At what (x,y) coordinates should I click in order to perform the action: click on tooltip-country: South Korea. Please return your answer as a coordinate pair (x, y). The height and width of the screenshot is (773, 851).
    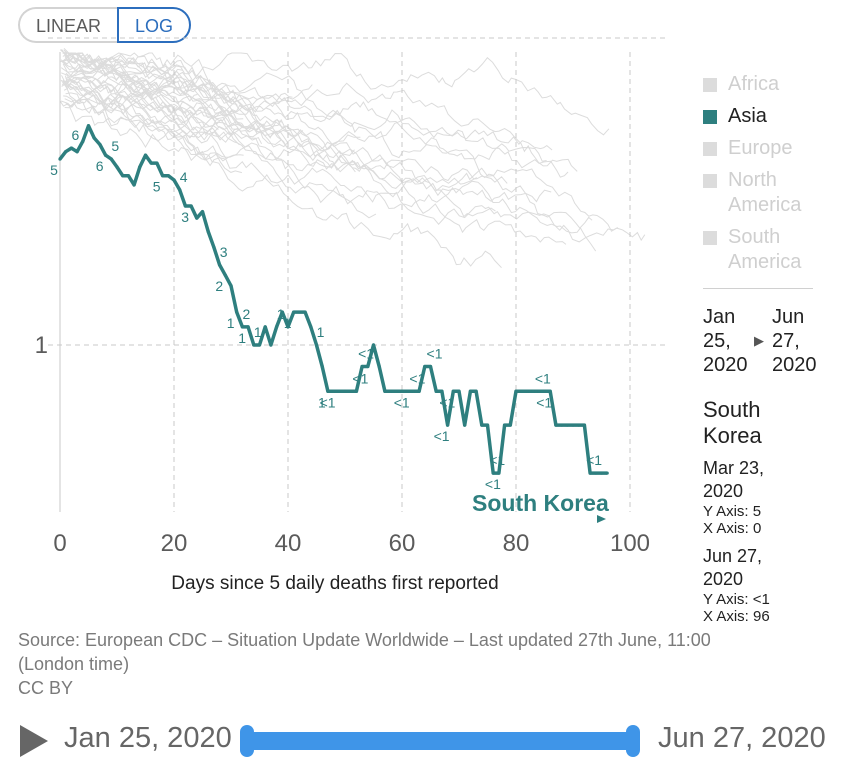
    Looking at the image, I should click on (732, 423).